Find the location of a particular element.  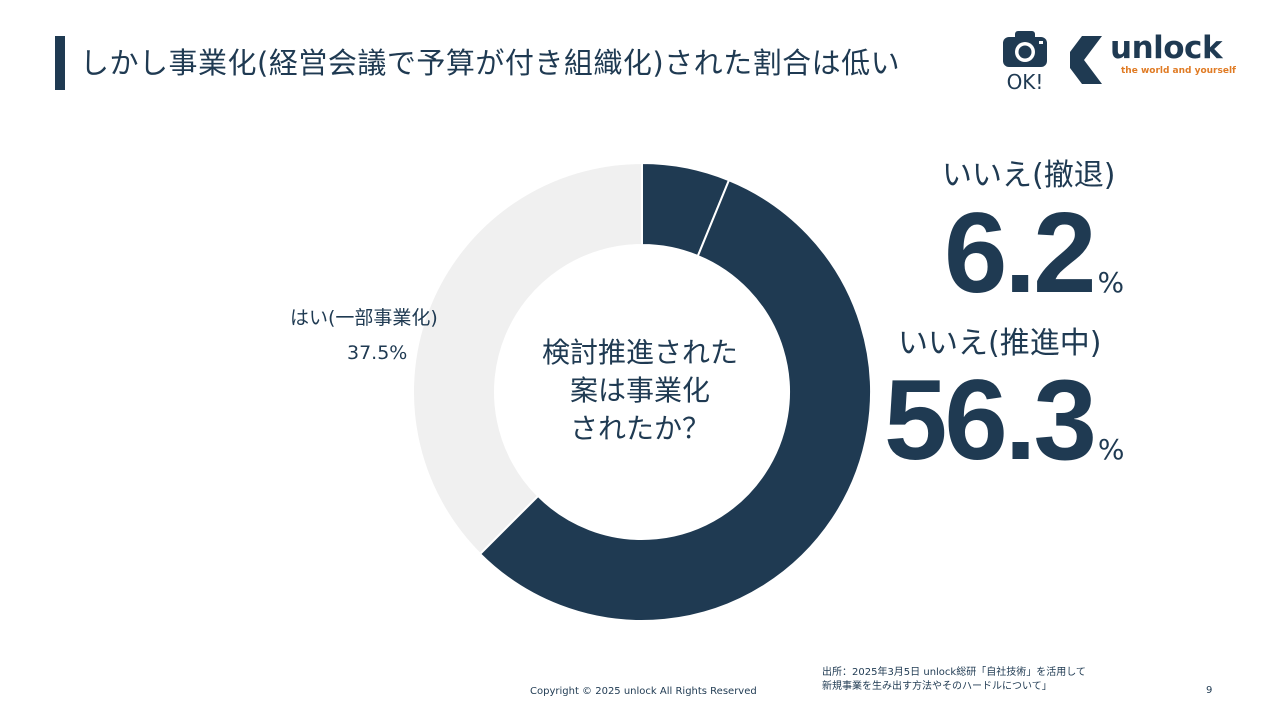

slice-value-in-progress: 56.3% is located at coordinates (1004, 420).